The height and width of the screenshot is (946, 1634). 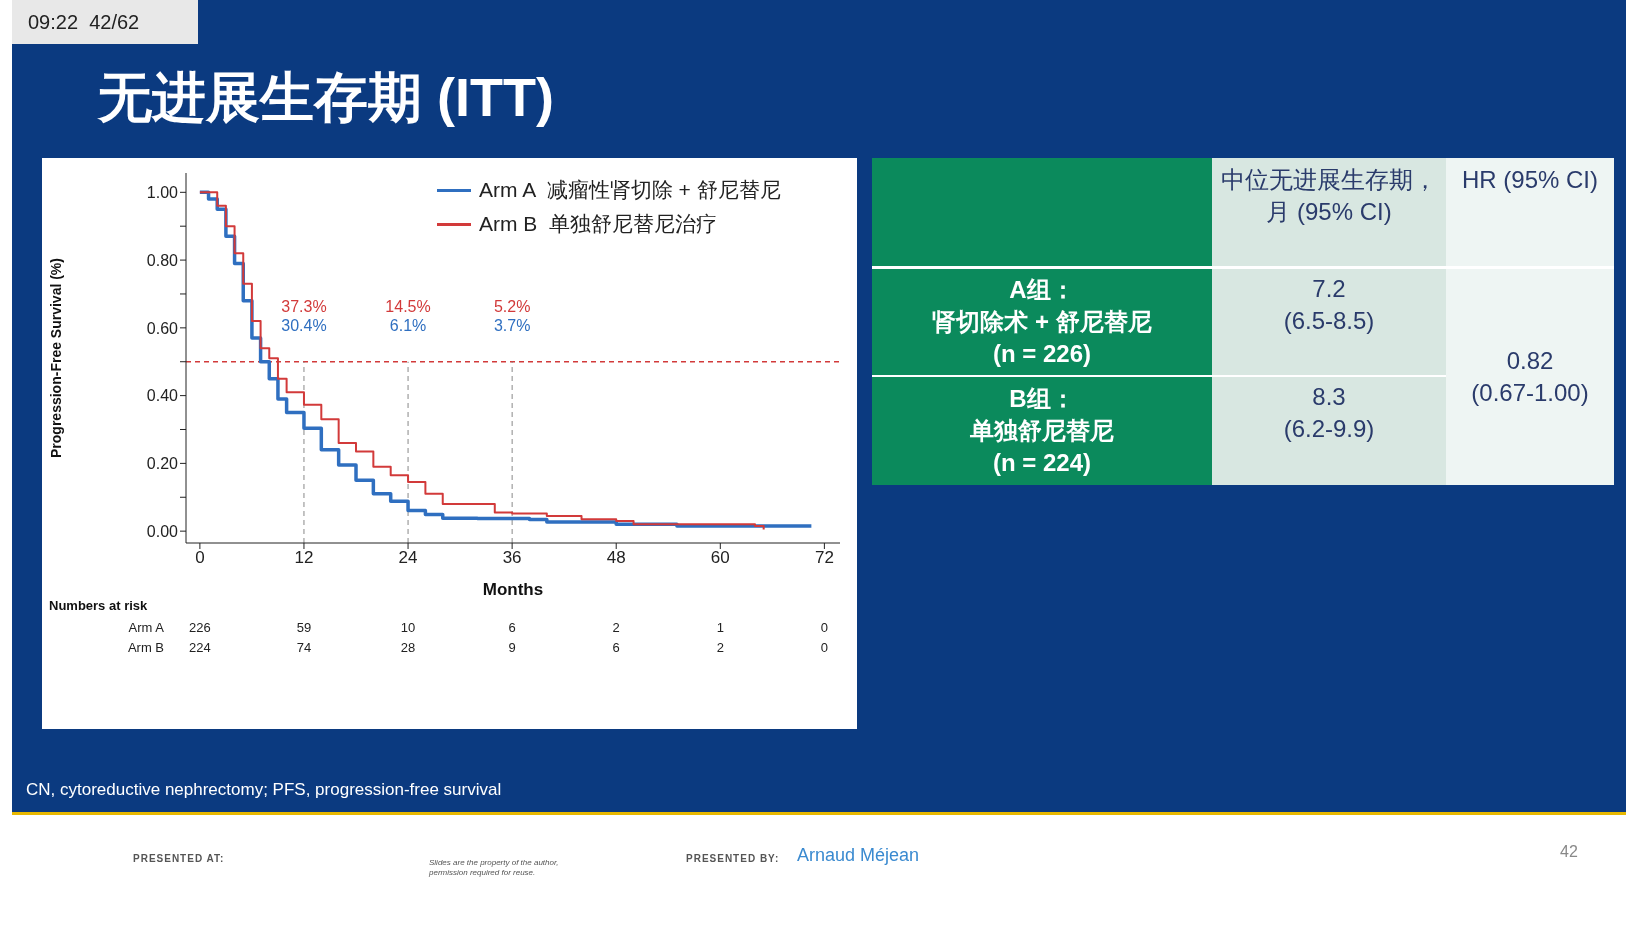 What do you see at coordinates (162, 396) in the screenshot?
I see `y-tick-label: 0.40` at bounding box center [162, 396].